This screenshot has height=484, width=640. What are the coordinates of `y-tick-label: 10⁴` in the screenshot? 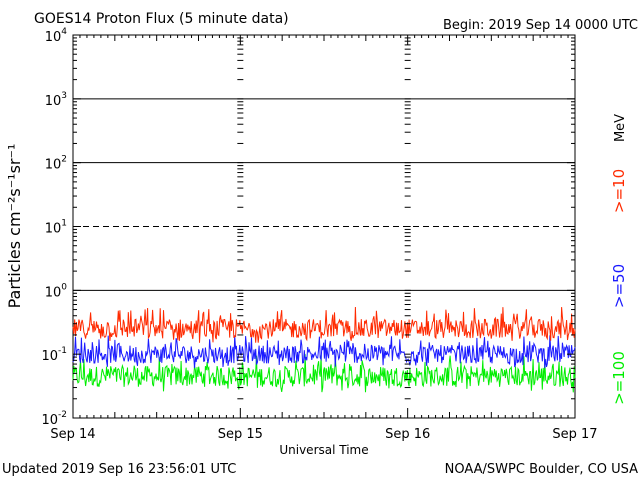 It's located at (56, 36).